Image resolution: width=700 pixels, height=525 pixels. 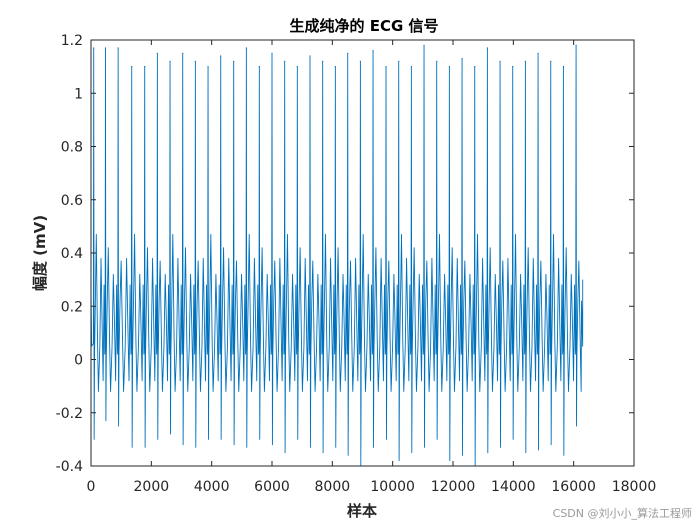 I want to click on x-axis-label: 样本, so click(x=362, y=511).